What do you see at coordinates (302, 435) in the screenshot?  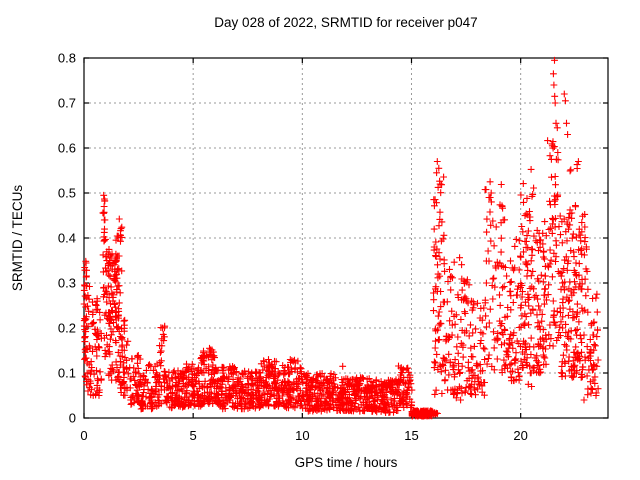 I see `x-tick-label: 10` at bounding box center [302, 435].